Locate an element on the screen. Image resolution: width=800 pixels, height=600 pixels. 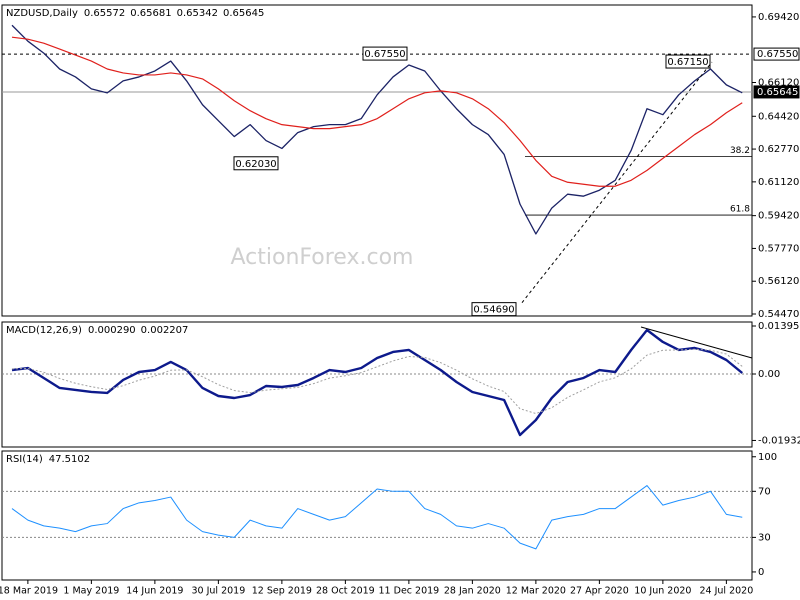
y-tick-label: 0.013956 is located at coordinates (779, 326).